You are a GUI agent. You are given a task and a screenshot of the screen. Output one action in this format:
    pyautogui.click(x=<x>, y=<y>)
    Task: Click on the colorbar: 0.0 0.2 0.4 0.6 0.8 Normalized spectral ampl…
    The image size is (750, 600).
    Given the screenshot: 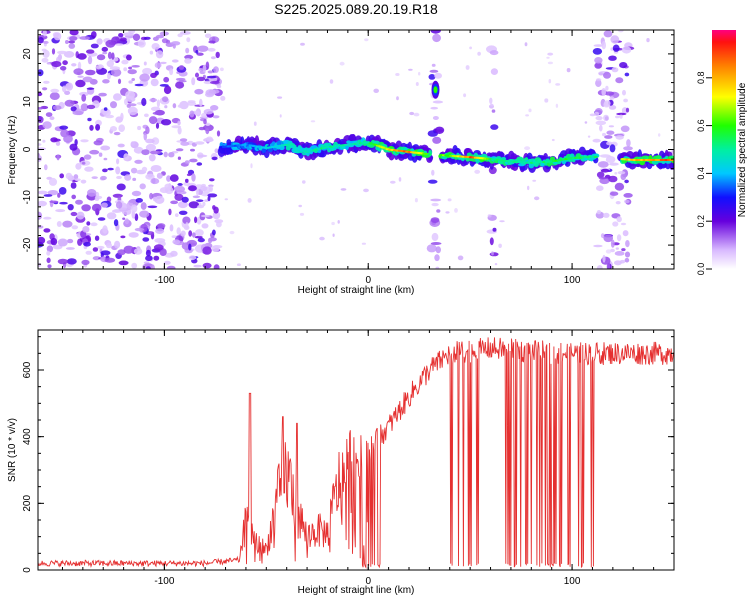 What is the action you would take?
    pyautogui.click(x=722, y=152)
    